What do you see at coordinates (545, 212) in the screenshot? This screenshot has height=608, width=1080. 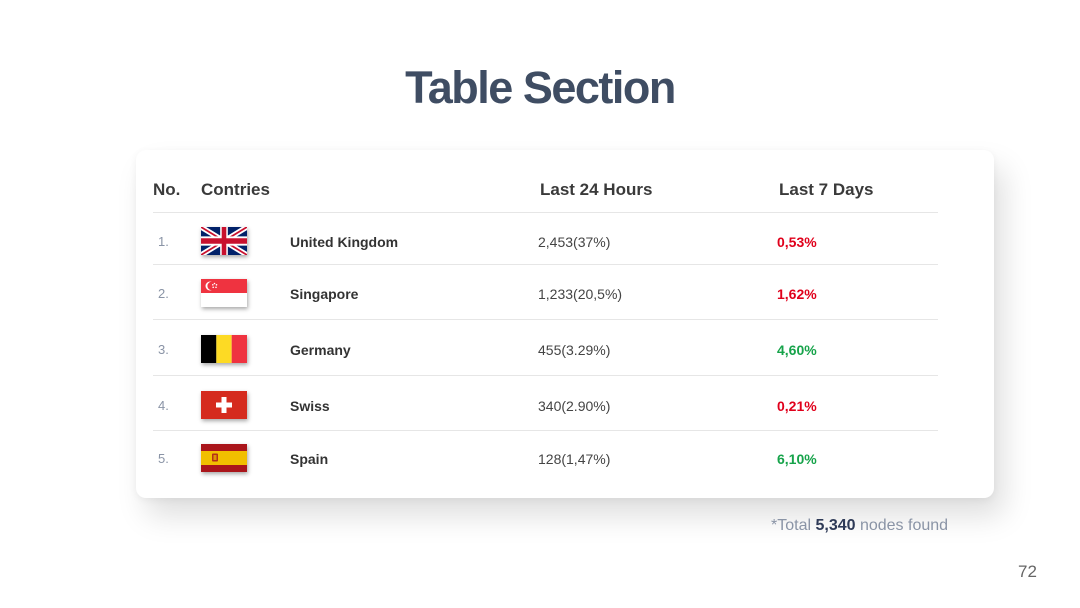 I see `header-divider` at bounding box center [545, 212].